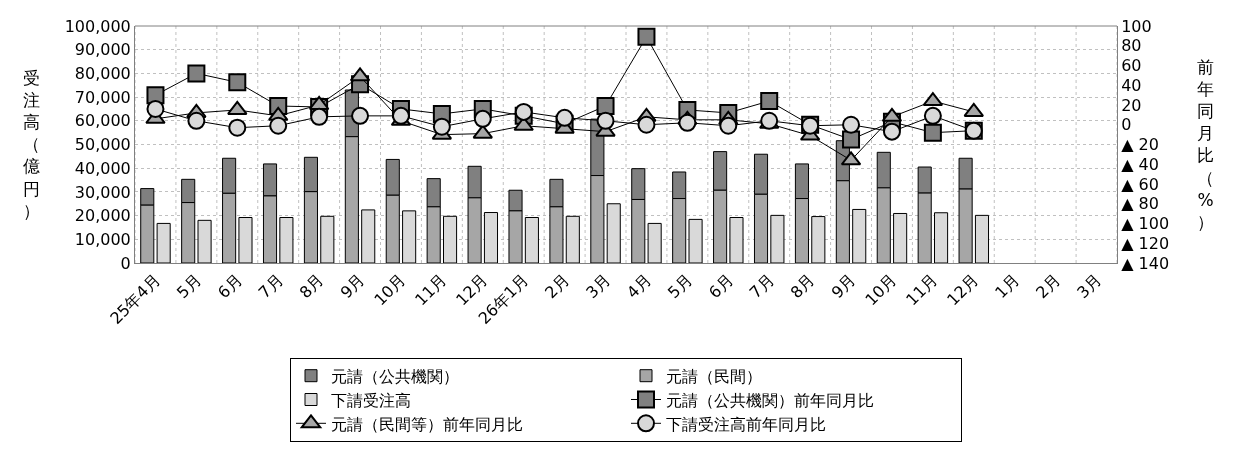 Image resolution: width=1243 pixels, height=454 pixels. Describe the element at coordinates (1007, 286) in the screenshot. I see `x-tick-label: 1月` at that location.